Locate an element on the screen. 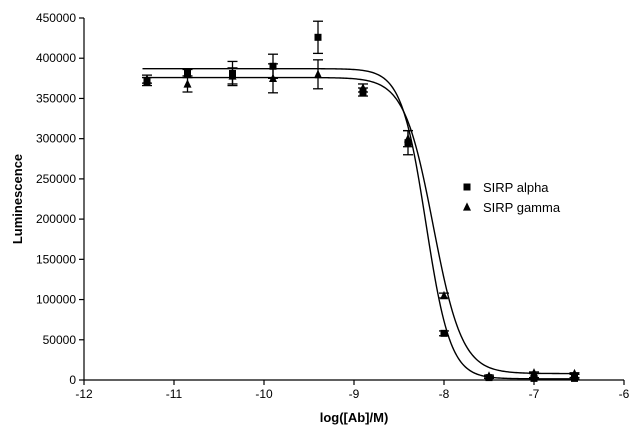 The height and width of the screenshot is (425, 631). y-tick-label: 50000 is located at coordinates (60, 340).